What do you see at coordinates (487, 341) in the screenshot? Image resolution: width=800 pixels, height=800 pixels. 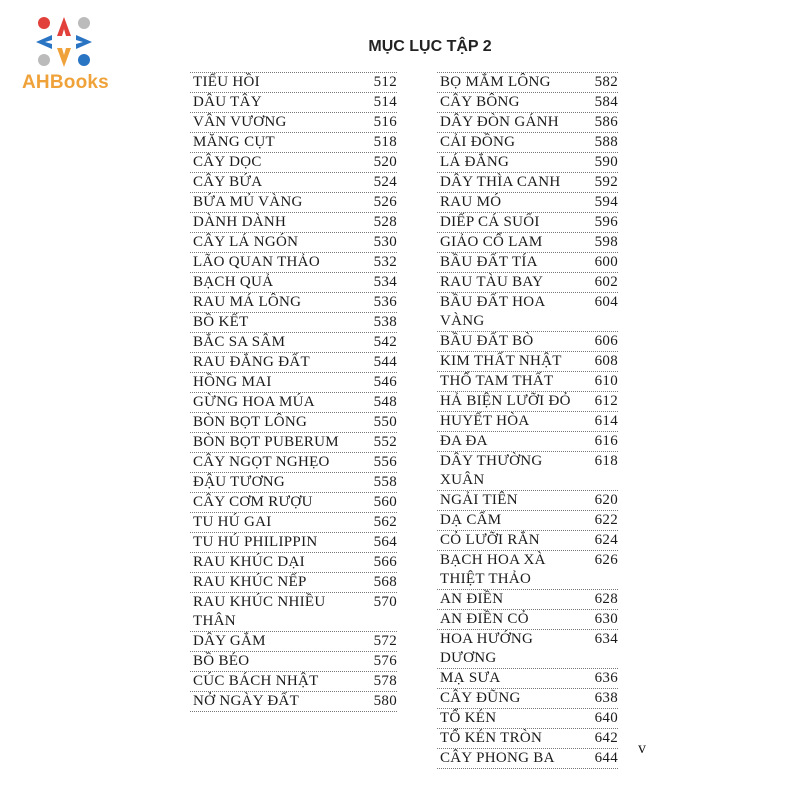 I see `entry-title: BẦU ĐẤT BÒ` at bounding box center [487, 341].